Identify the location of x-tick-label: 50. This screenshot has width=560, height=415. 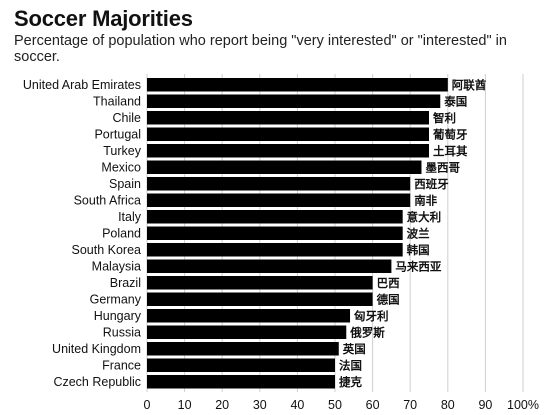
(335, 405).